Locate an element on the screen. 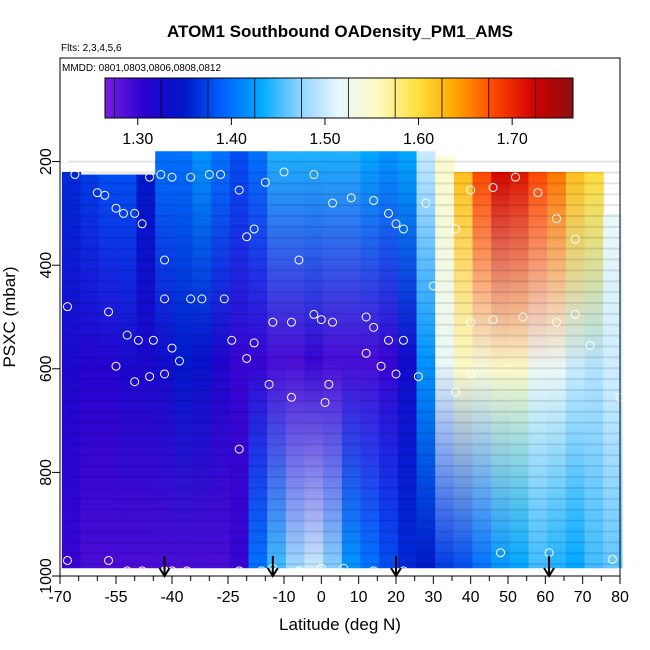 The image size is (650, 650). x-tick-label: 70 is located at coordinates (583, 597).